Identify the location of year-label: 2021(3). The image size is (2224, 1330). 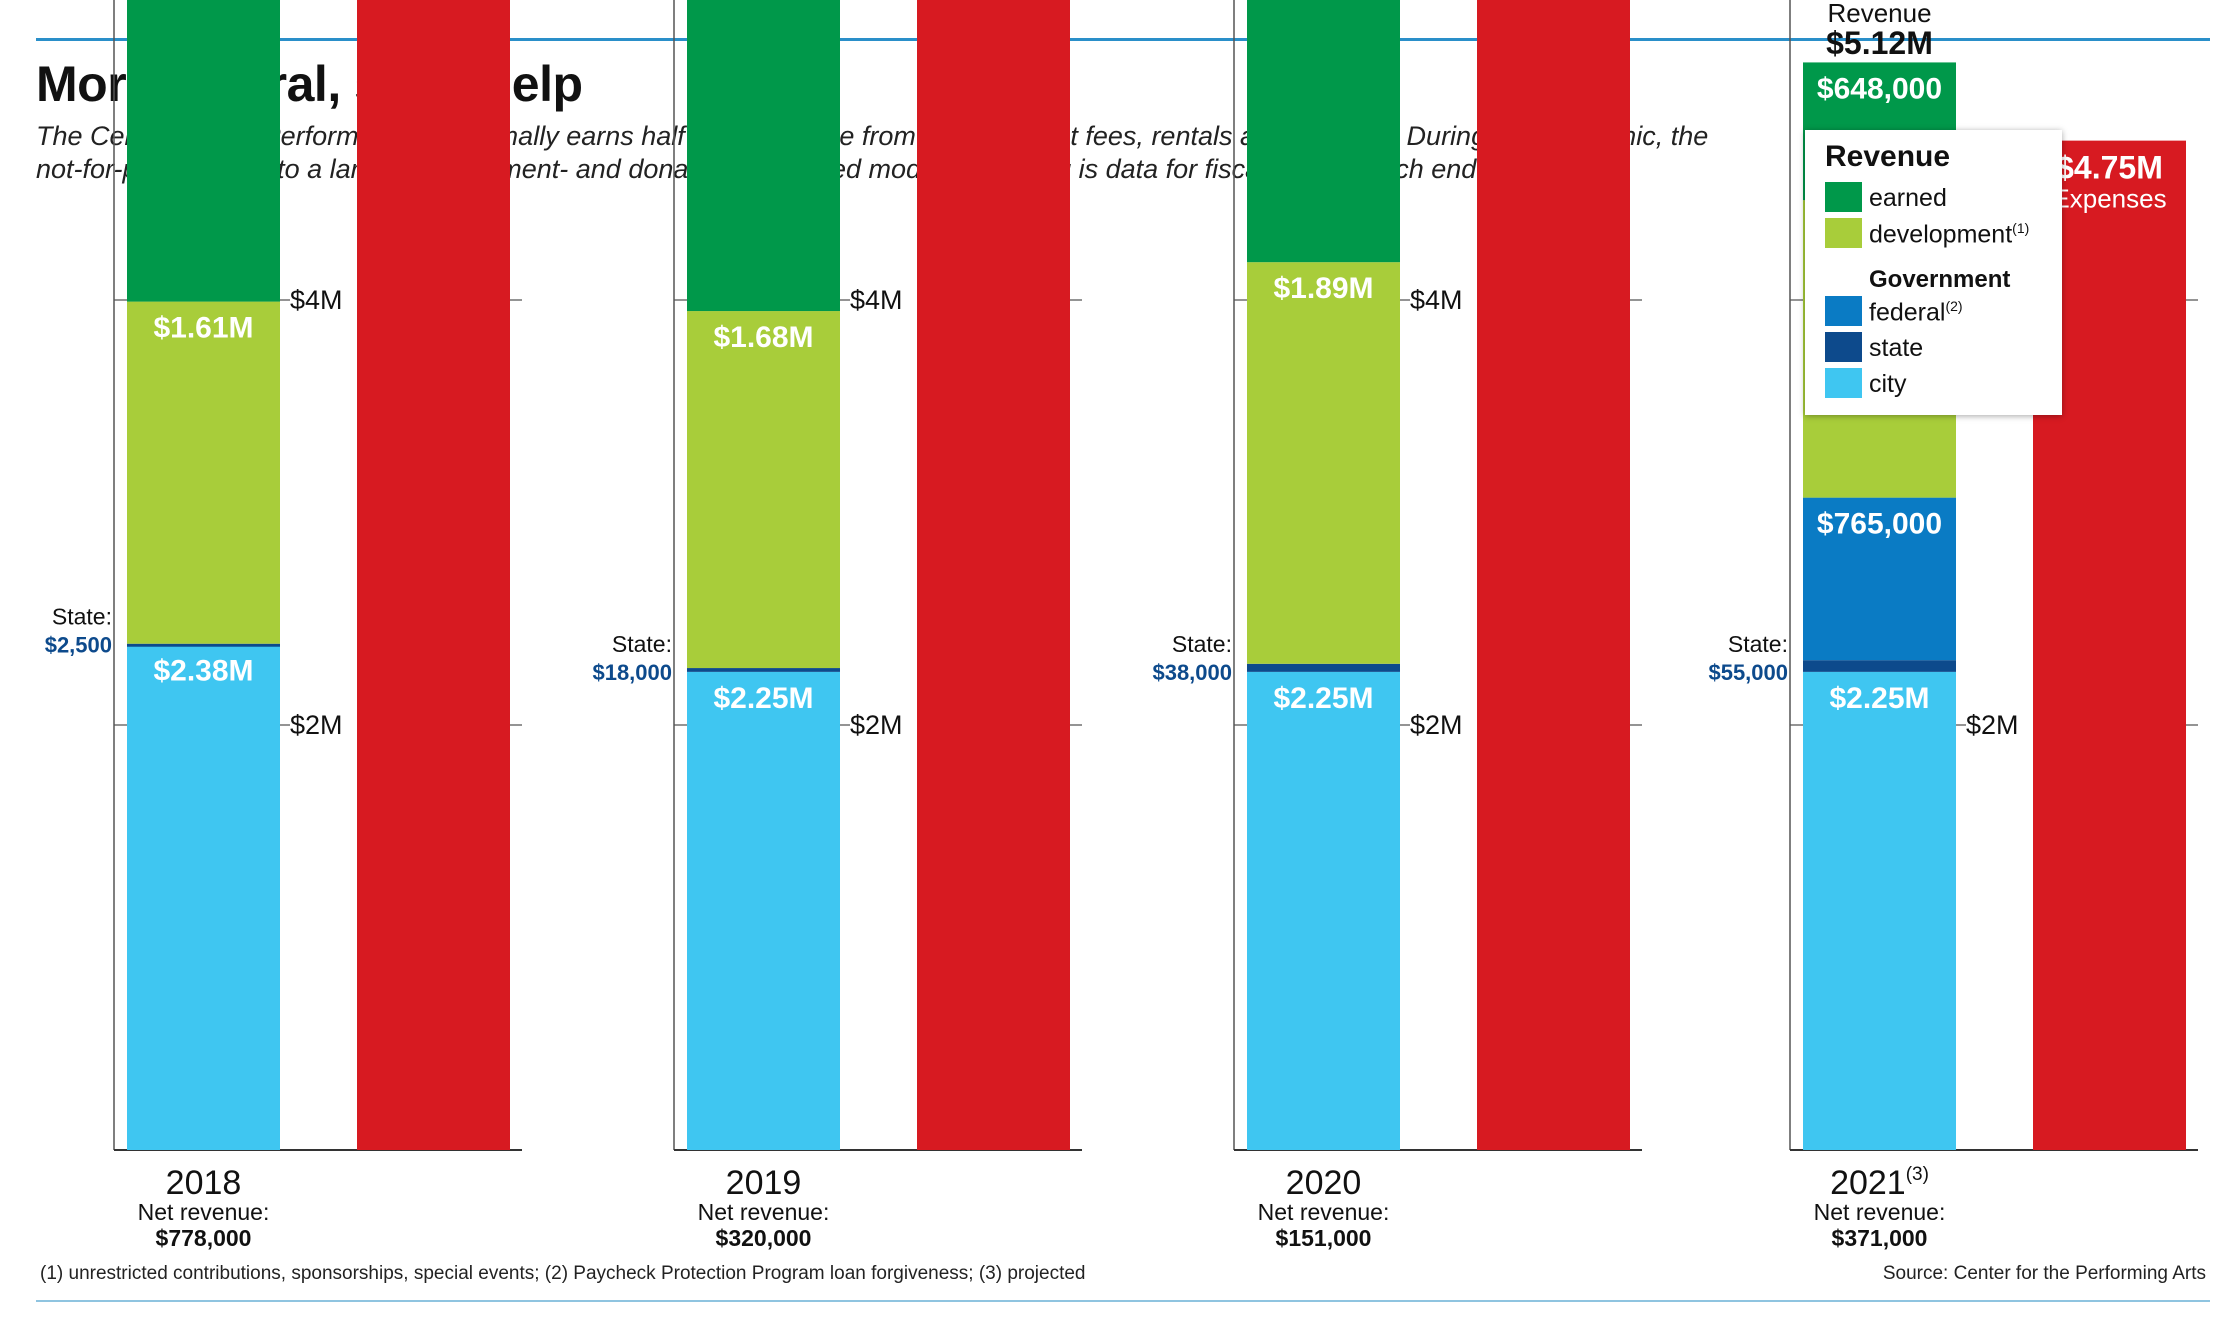
(1879, 1183).